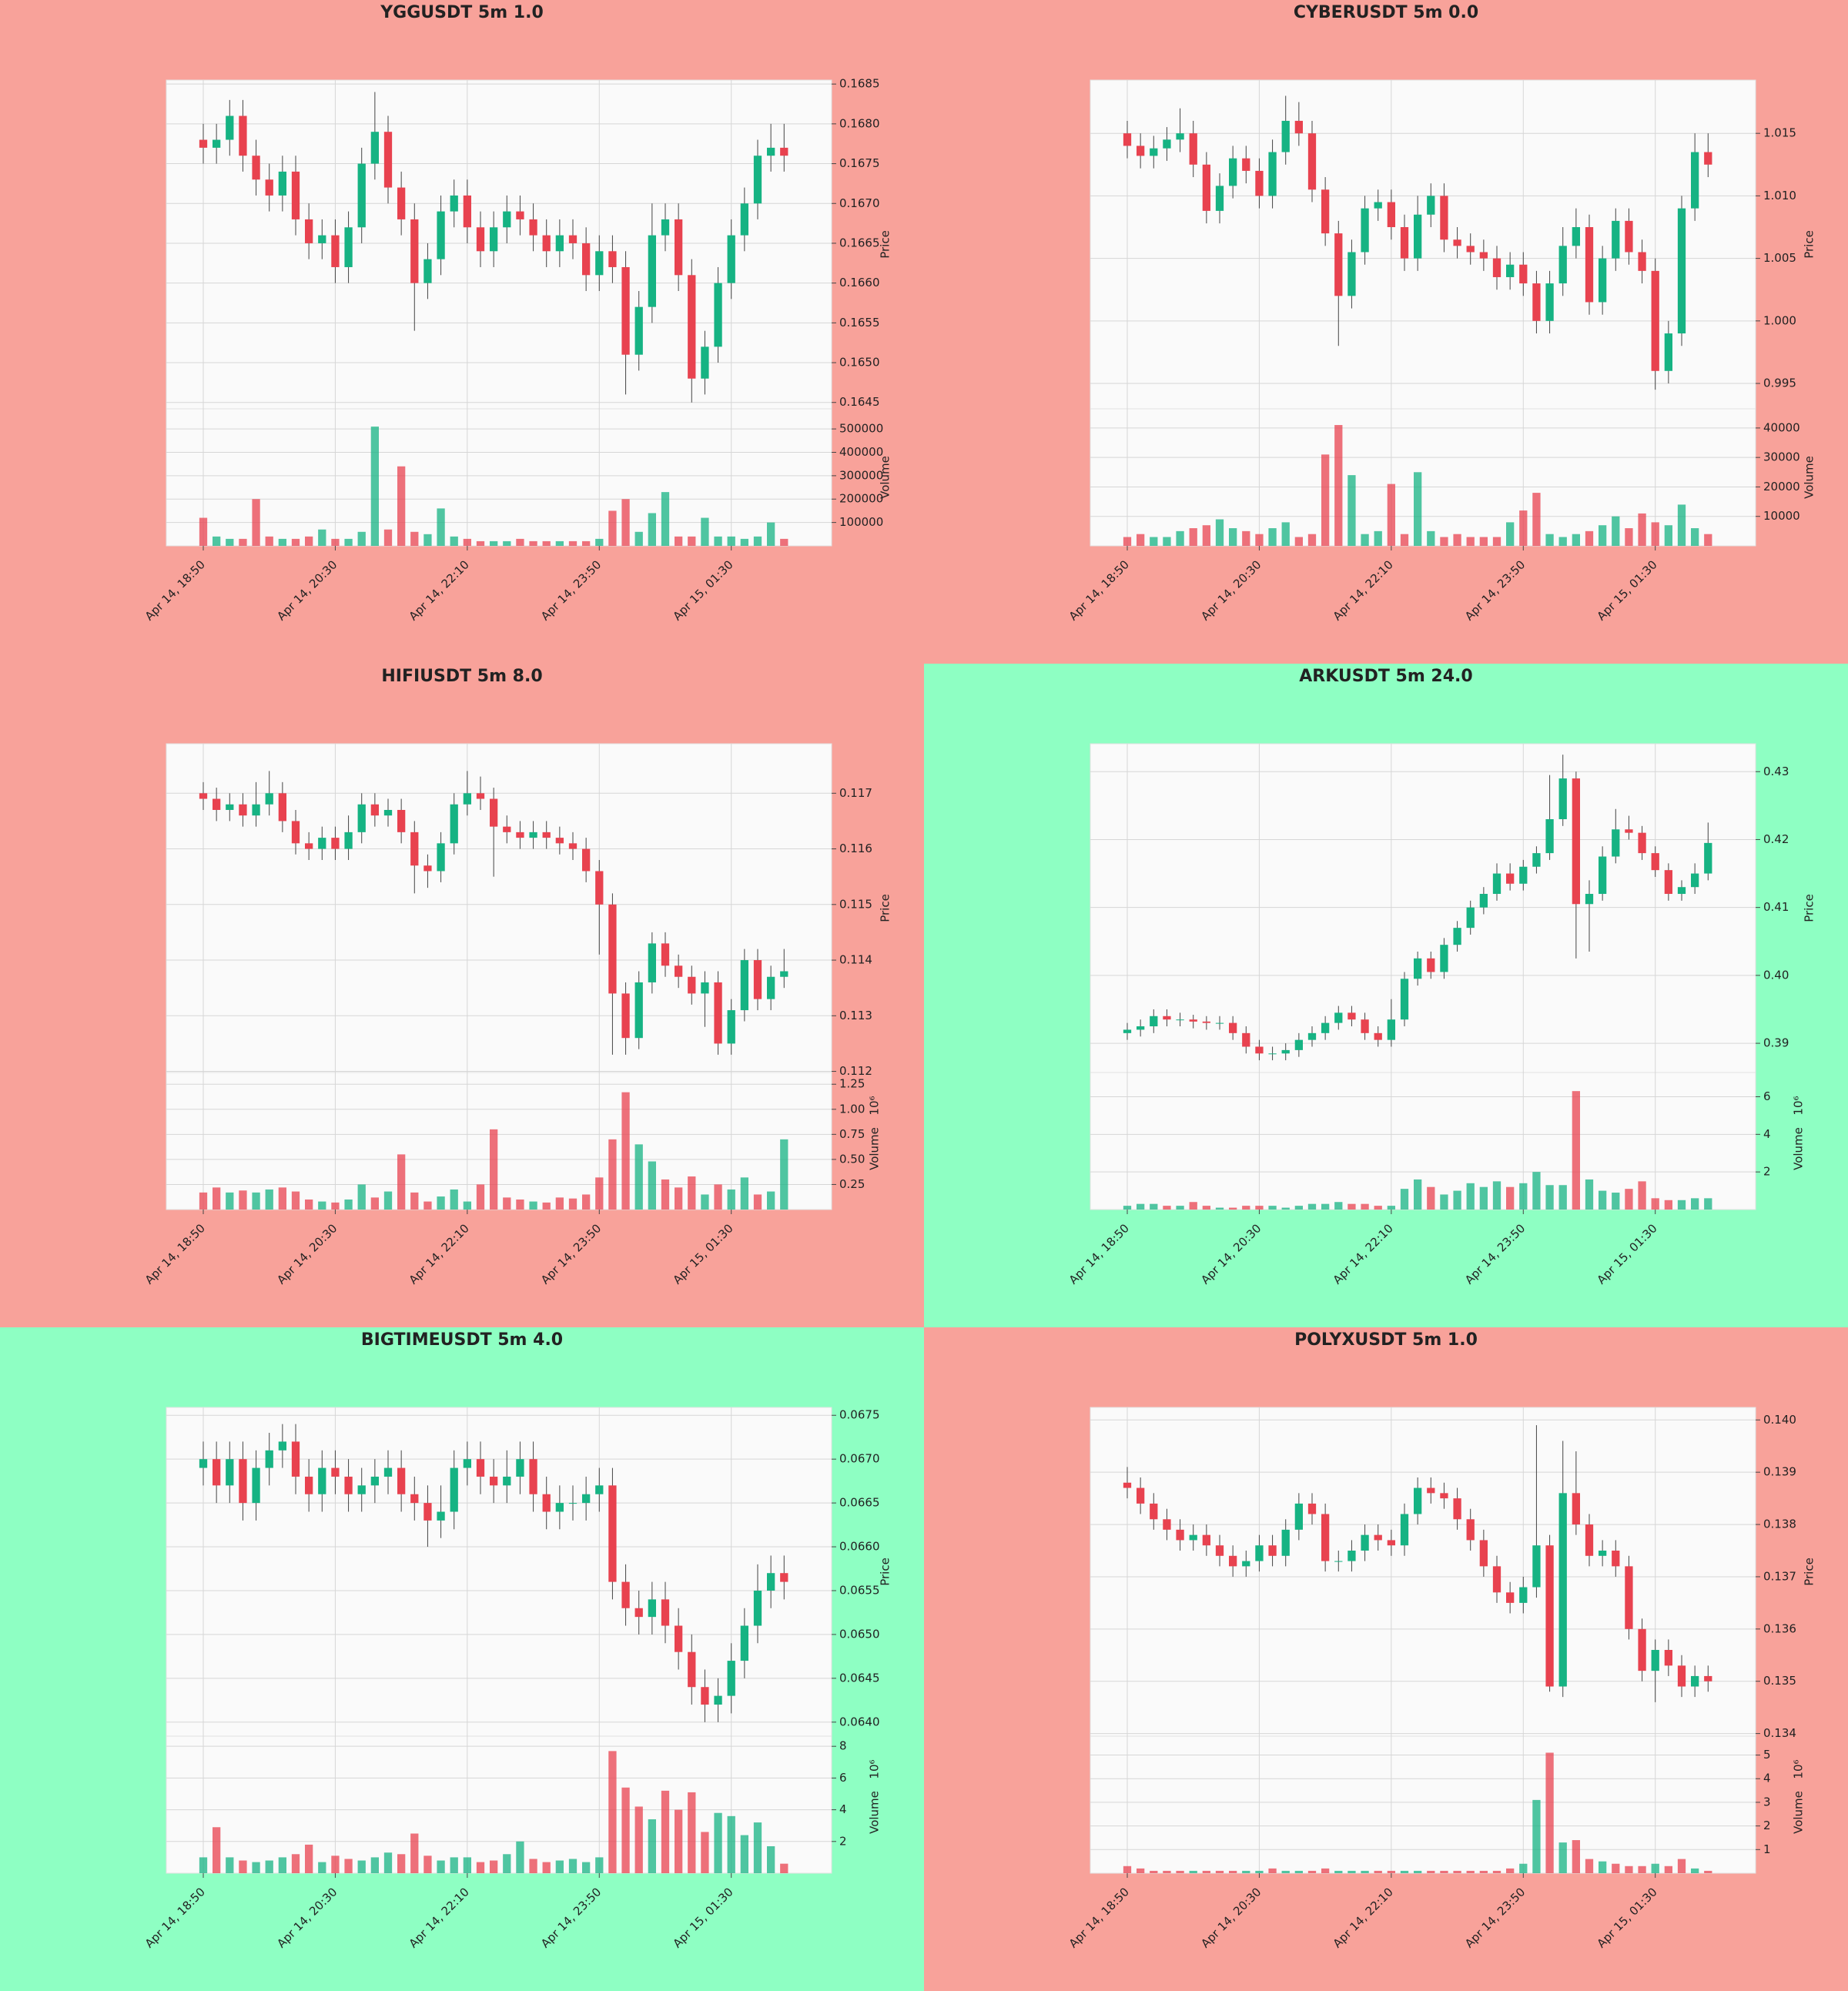 The image size is (1848, 1991). Describe the element at coordinates (1780, 1576) in the screenshot. I see `y-tick-label: 0.137` at that location.